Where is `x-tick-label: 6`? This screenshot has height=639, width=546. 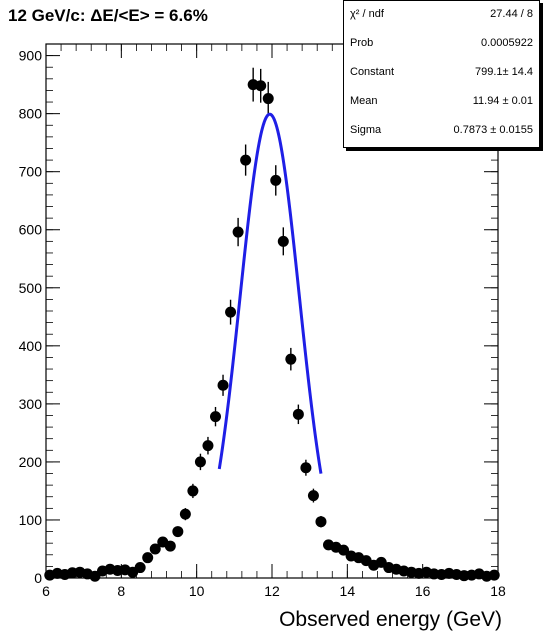
x-tick-label: 6 is located at coordinates (46, 591).